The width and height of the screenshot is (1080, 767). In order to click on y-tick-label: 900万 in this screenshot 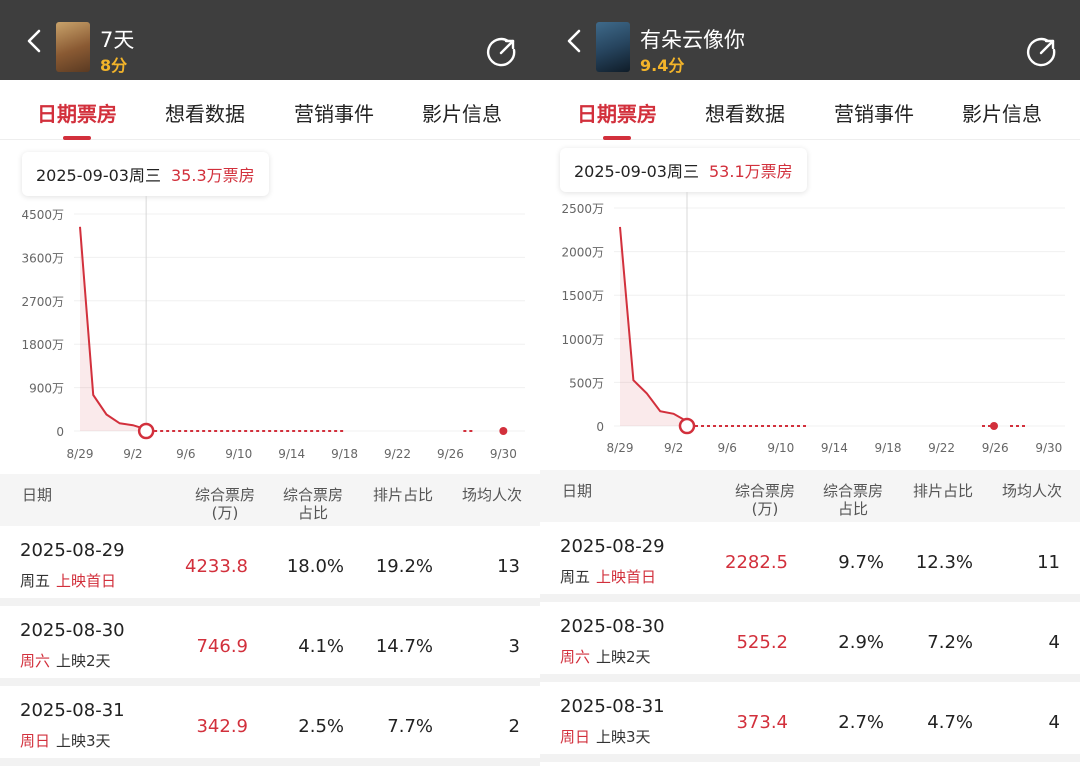, I will do `click(46, 389)`.